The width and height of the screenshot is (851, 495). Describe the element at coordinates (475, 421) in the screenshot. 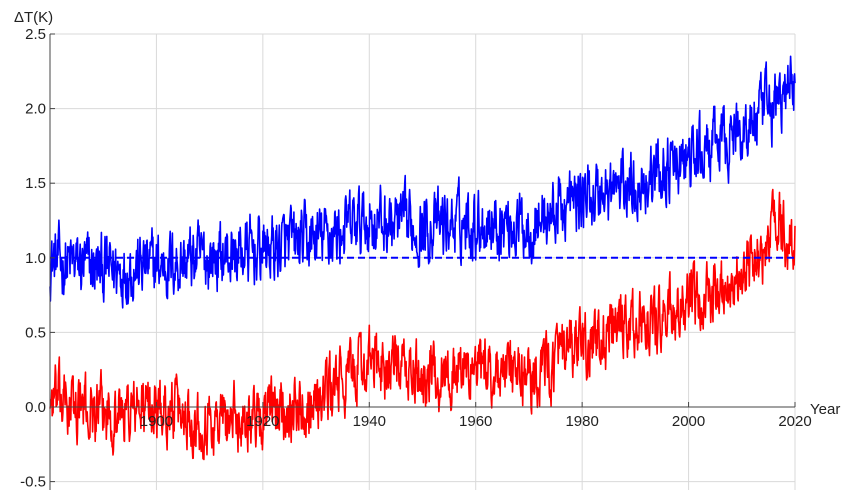

I see `x-tick-label: 1960` at that location.